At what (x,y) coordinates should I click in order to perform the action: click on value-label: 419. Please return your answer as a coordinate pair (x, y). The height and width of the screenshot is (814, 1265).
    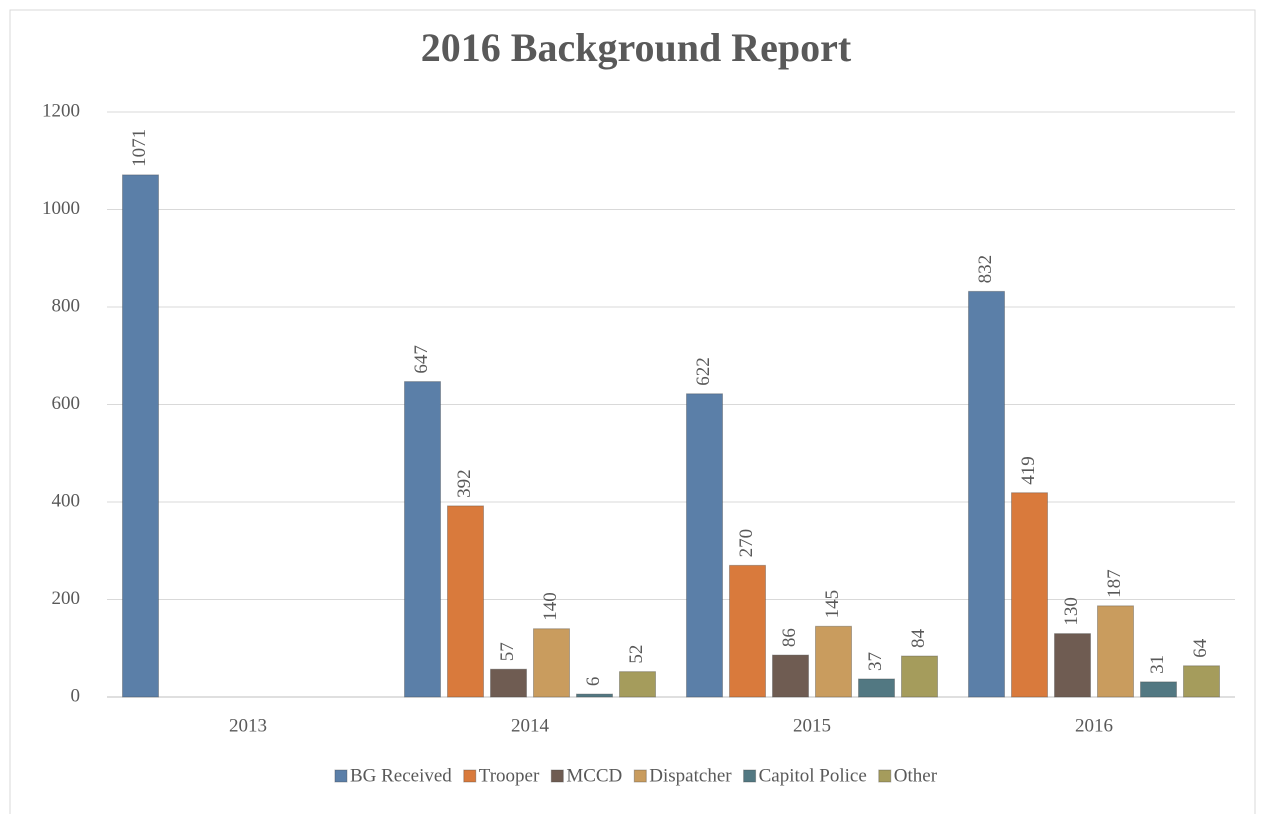
    Looking at the image, I should click on (1028, 470).